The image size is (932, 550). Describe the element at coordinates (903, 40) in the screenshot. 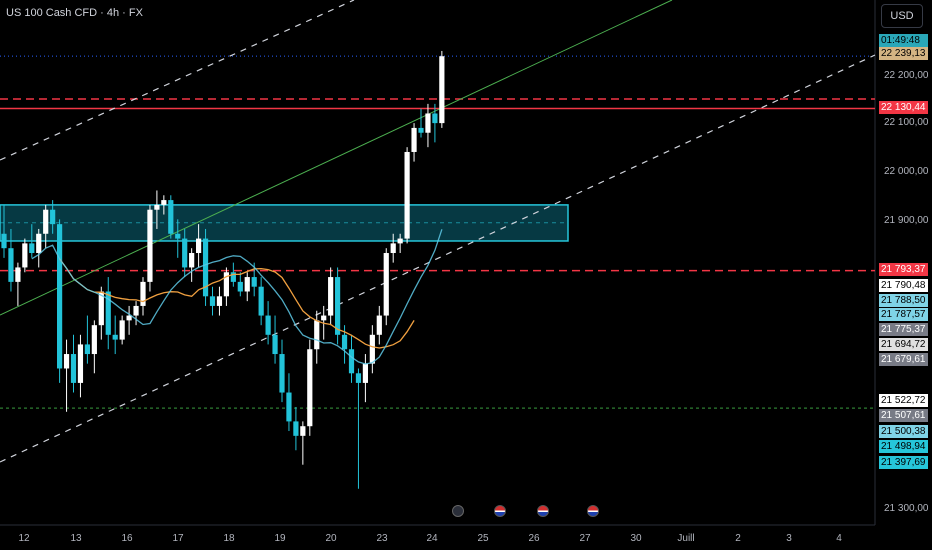

I see `price-label: 01:49:48` at that location.